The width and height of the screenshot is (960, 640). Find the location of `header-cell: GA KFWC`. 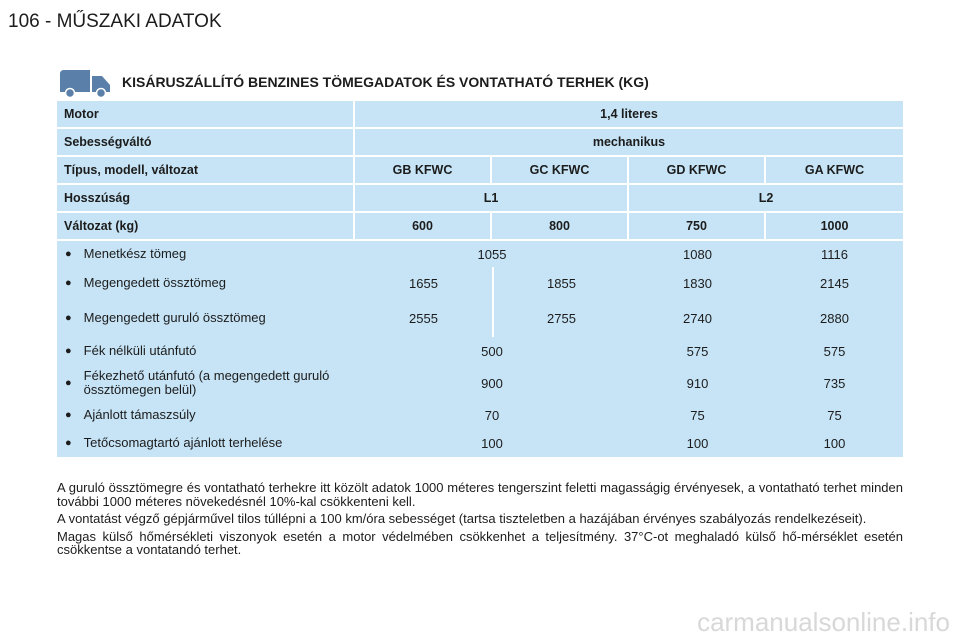

header-cell: GA KFWC is located at coordinates (834, 170).